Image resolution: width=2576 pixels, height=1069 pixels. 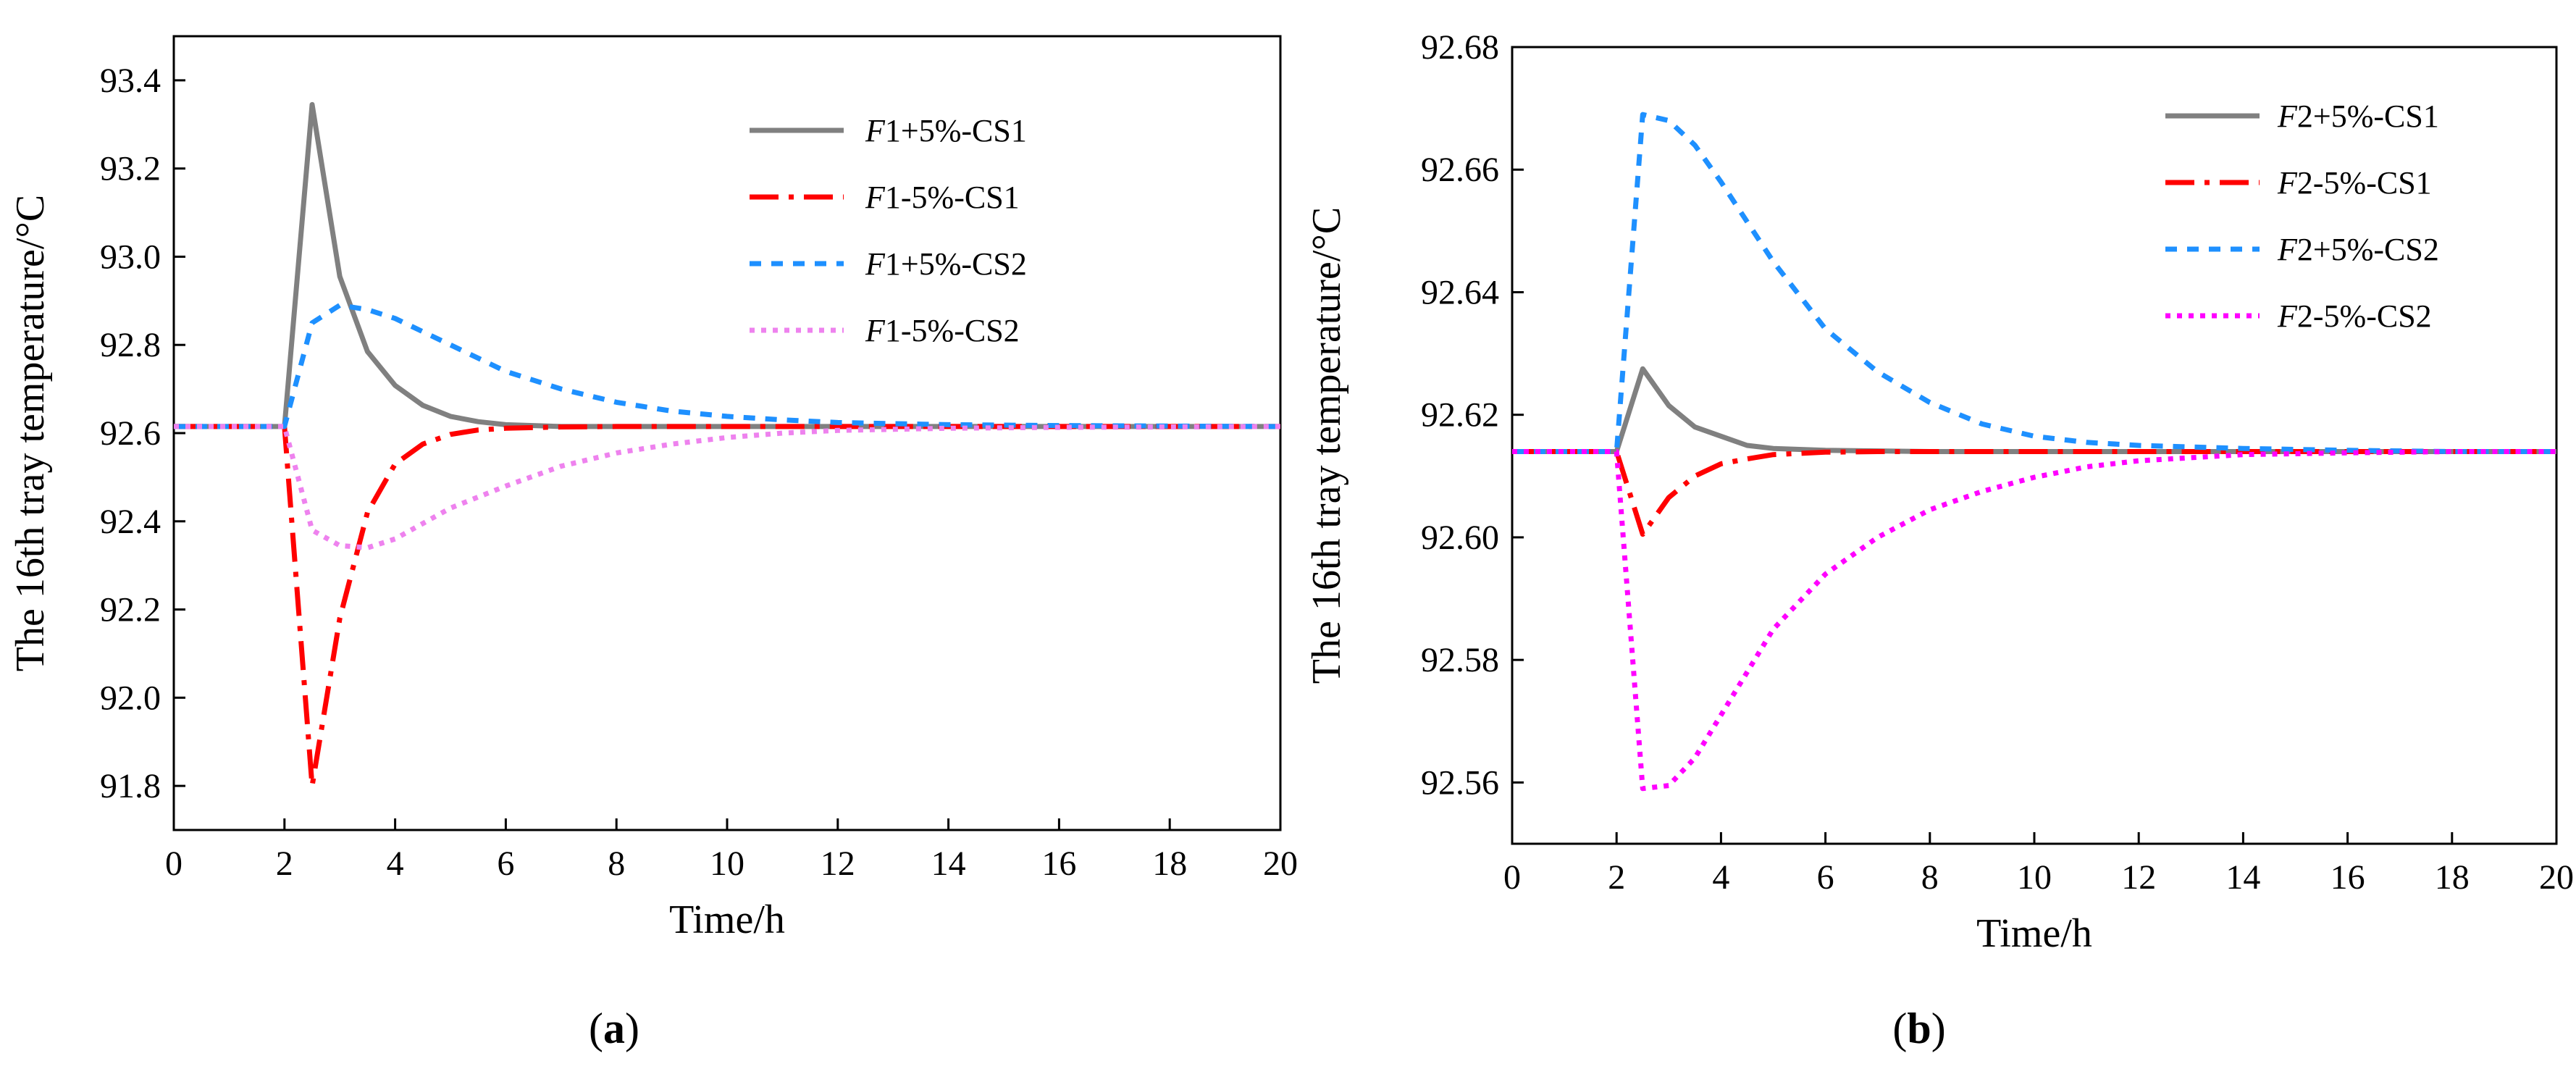 What do you see at coordinates (1616, 877) in the screenshot?
I see `chart-b-x-tick-label: 2` at bounding box center [1616, 877].